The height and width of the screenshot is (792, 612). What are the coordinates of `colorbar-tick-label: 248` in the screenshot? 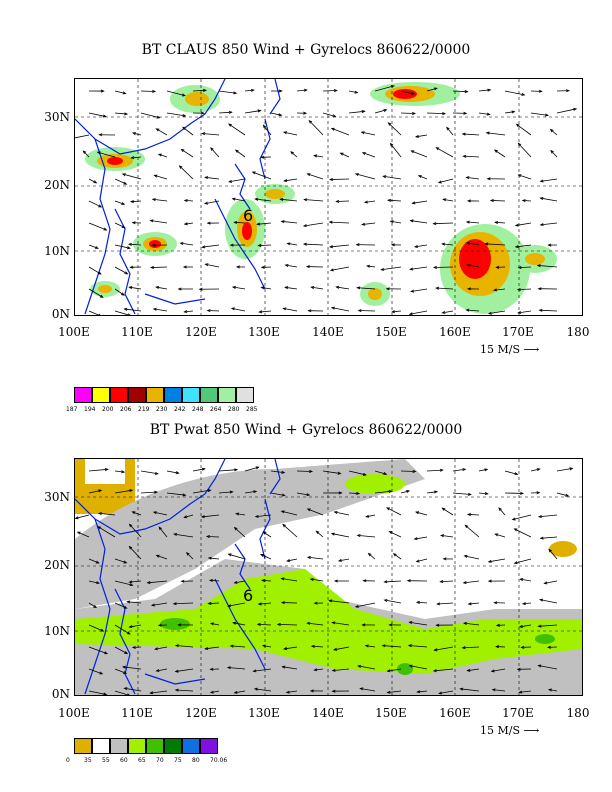 It's located at (198, 409).